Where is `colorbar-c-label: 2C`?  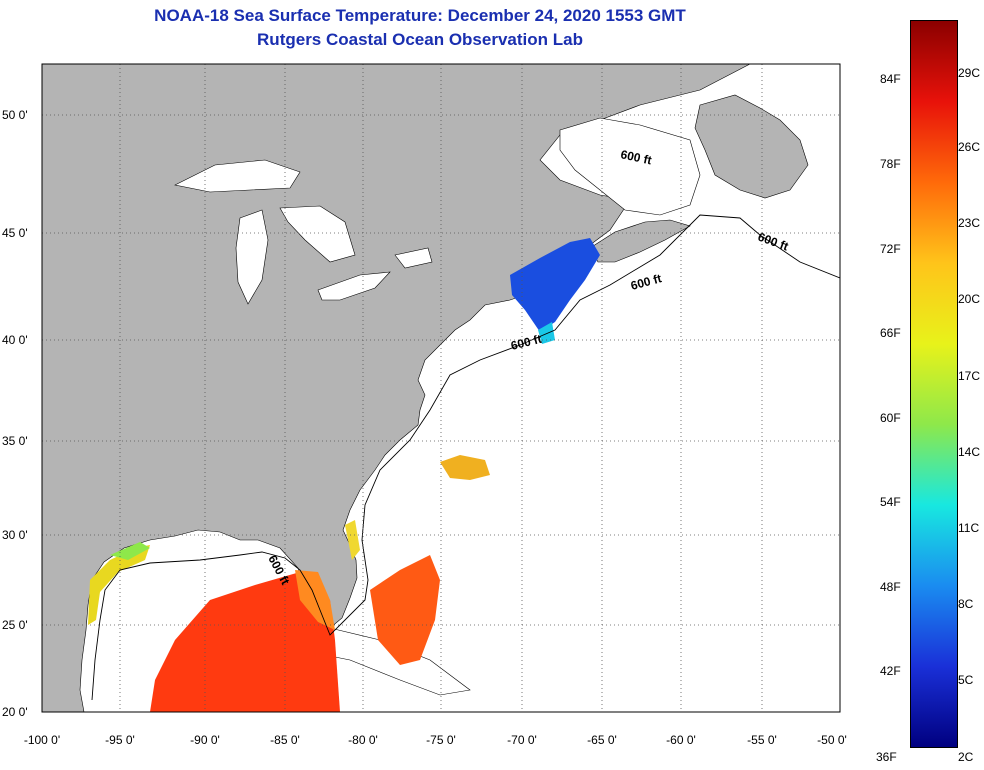 colorbar-c-label: 2C is located at coordinates (966, 757).